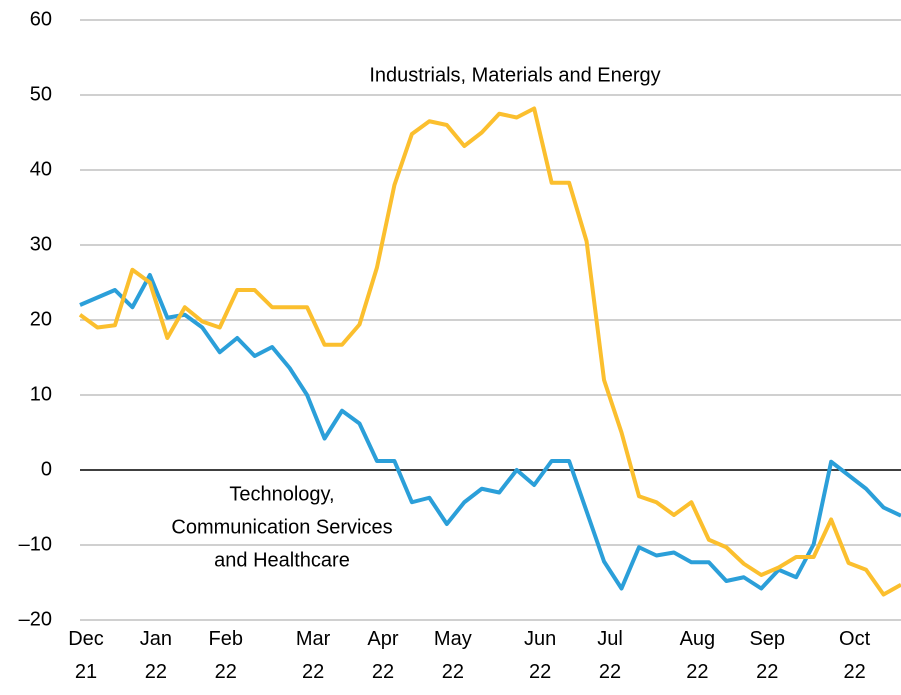 This screenshot has height=695, width=901. Describe the element at coordinates (282, 560) in the screenshot. I see `annotation: and Healthcare` at that location.